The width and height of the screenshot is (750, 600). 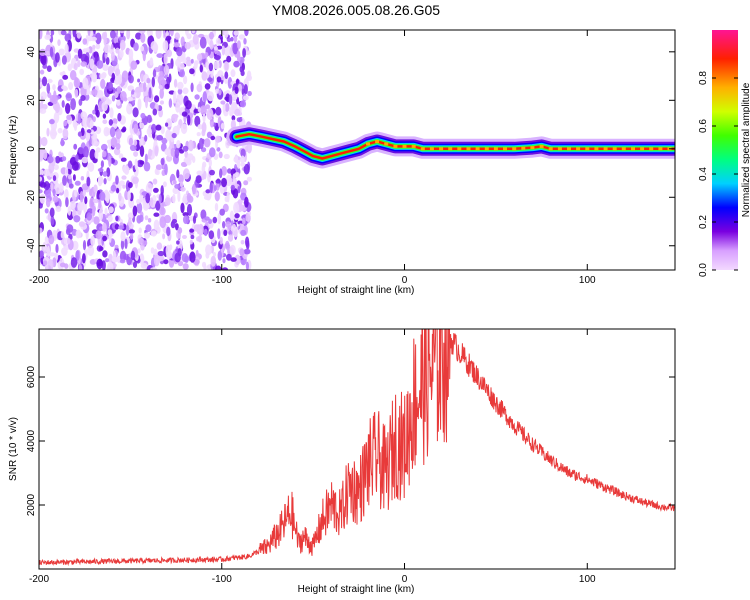 What do you see at coordinates (703, 78) in the screenshot?
I see `colorbar-tick-label: 0.8` at bounding box center [703, 78].